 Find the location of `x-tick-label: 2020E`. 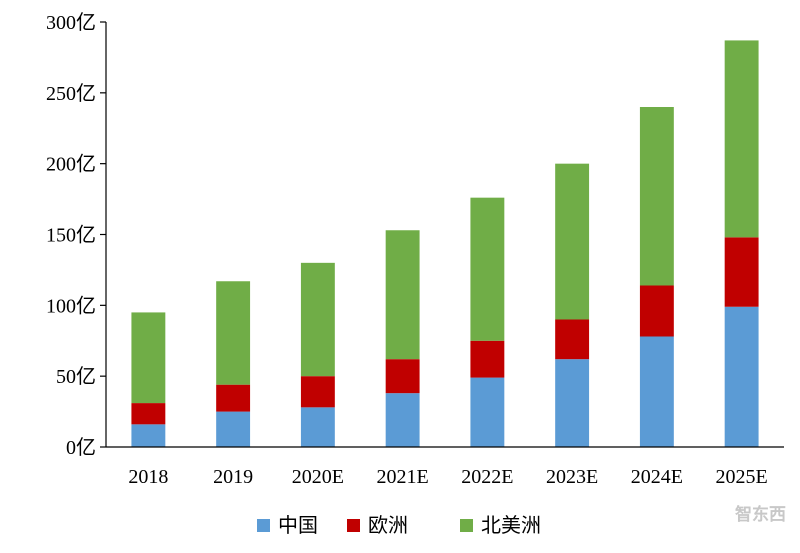

x-tick-label: 2020E is located at coordinates (318, 477).